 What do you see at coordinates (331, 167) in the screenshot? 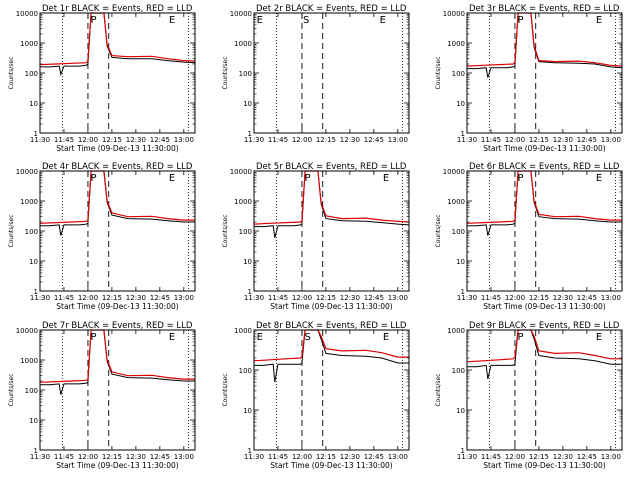
I see `panel-title: Det 5r BLACK = Events, RED = LLD` at bounding box center [331, 167].